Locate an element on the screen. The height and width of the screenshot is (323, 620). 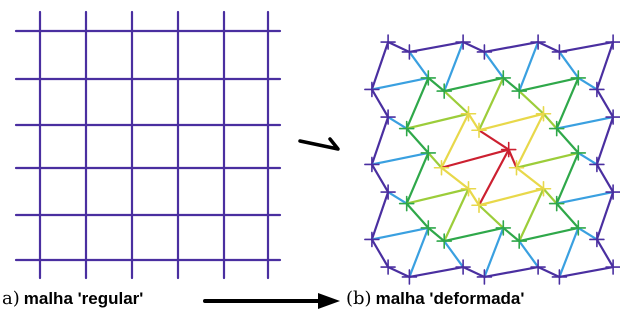
middle-arrow is located at coordinates (319, 144).